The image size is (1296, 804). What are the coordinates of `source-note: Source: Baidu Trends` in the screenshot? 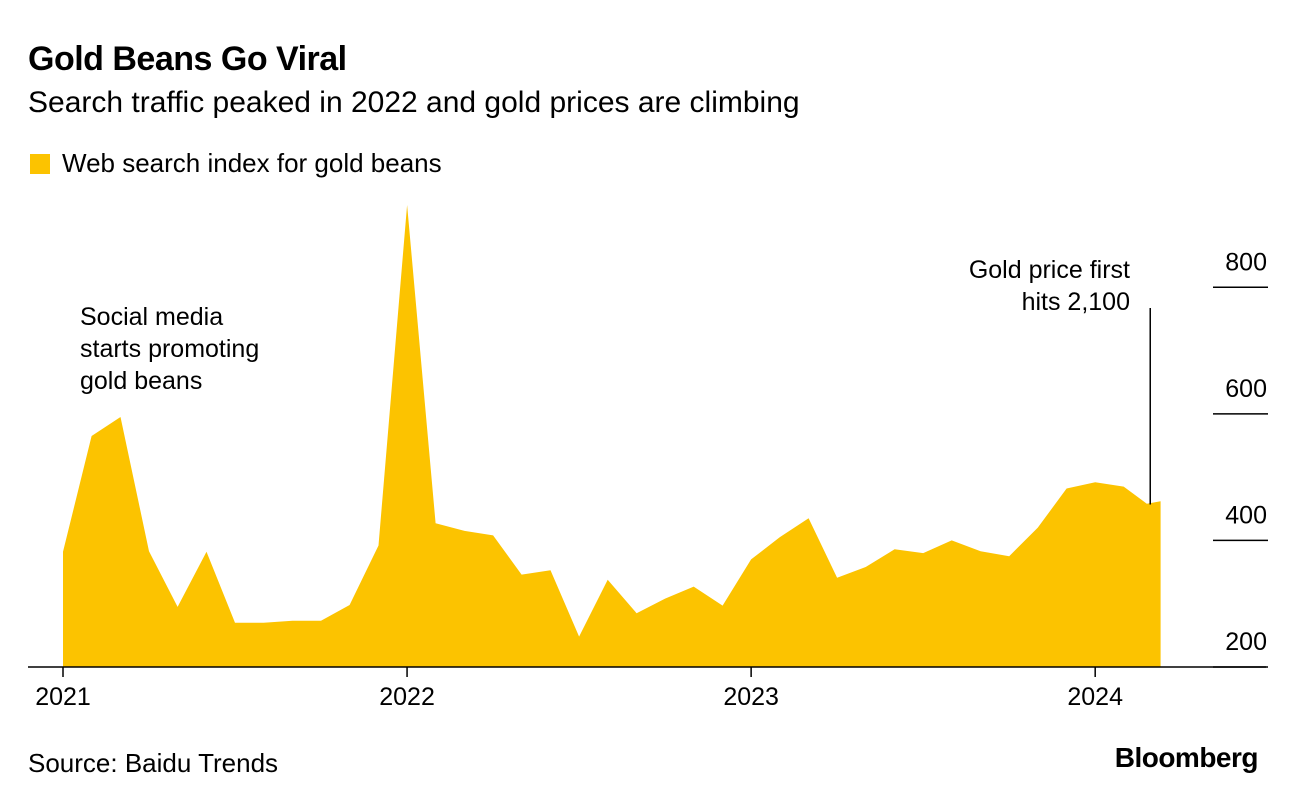 It's located at (153, 763).